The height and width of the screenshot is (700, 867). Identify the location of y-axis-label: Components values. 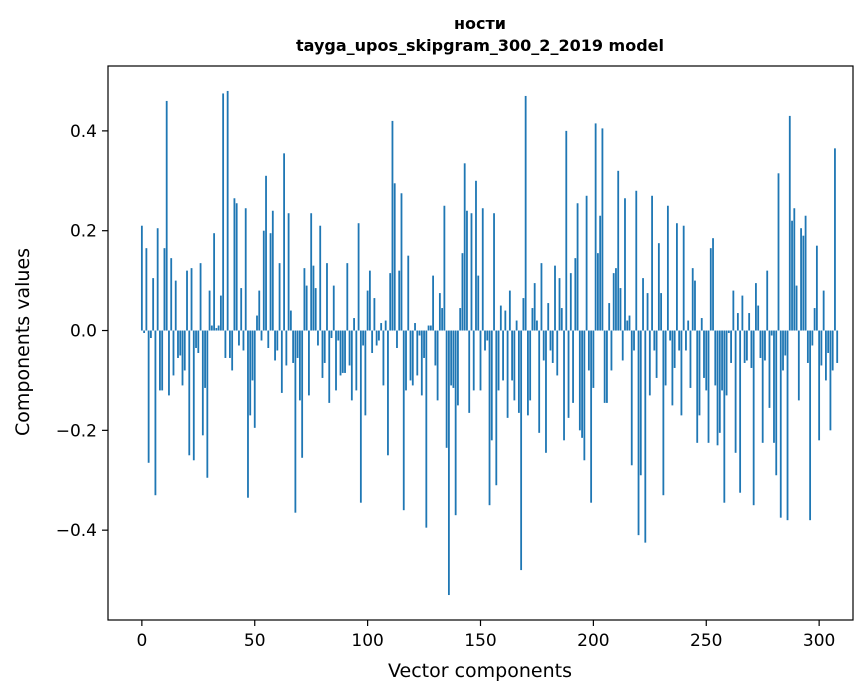
(23, 342).